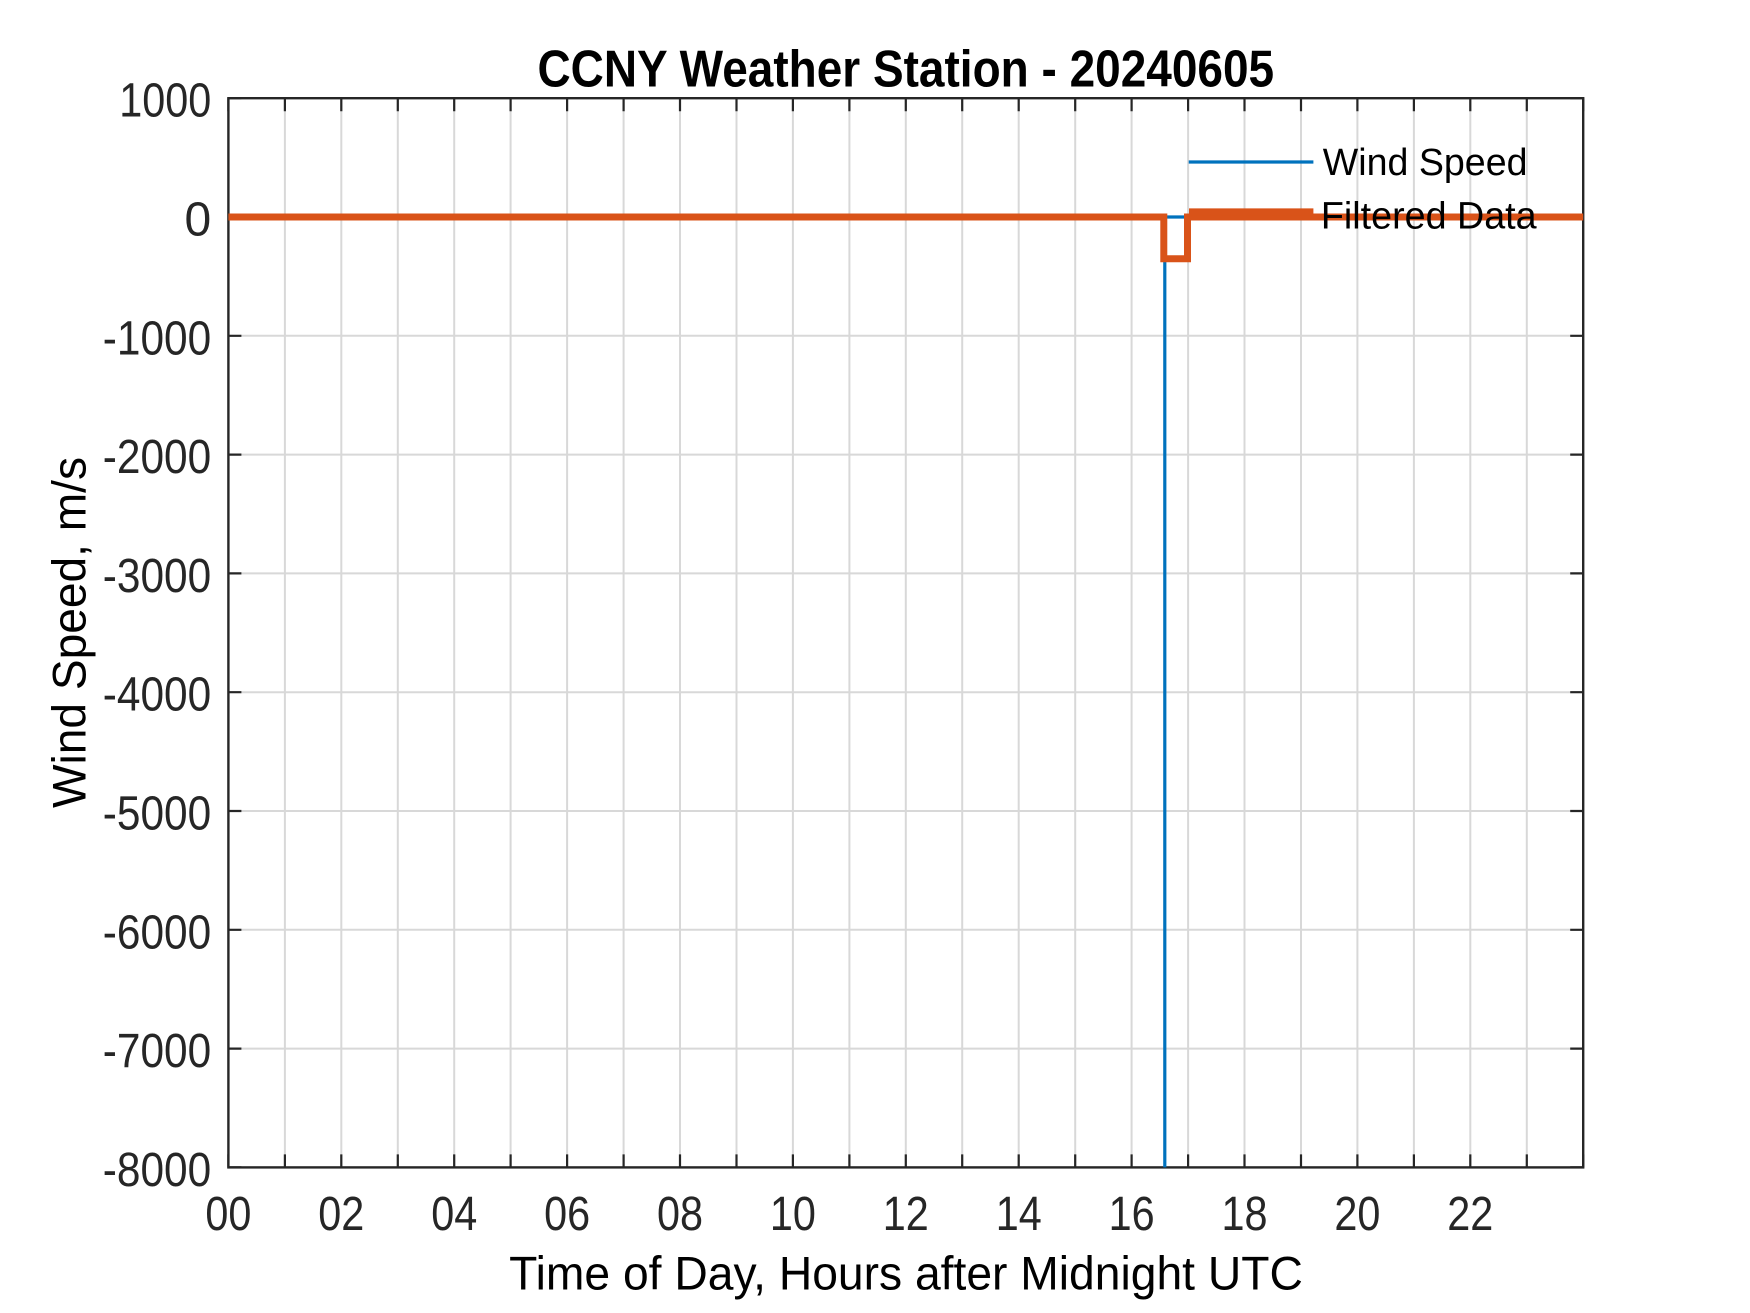 The image size is (1750, 1313). I want to click on svg-text: 12, so click(906, 1214).